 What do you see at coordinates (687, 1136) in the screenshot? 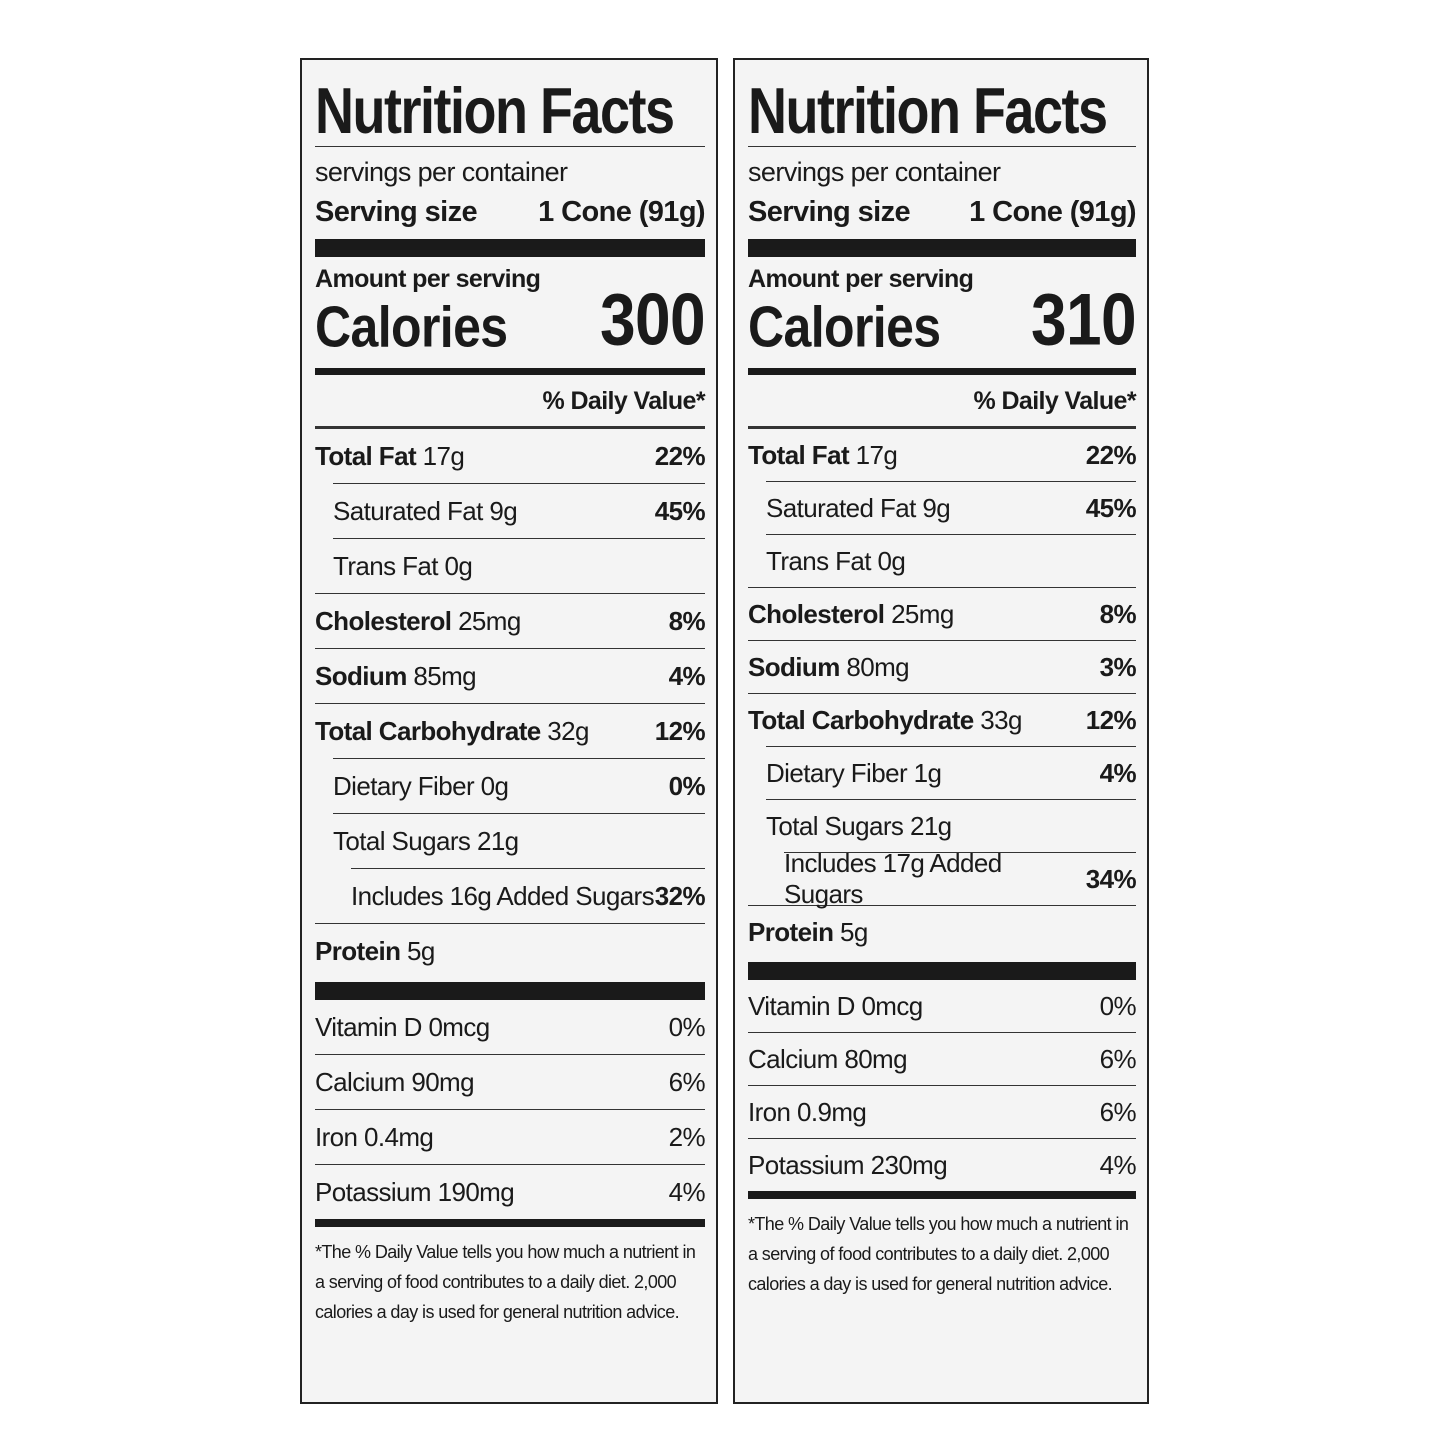
I see `vitamin-dv: 2%` at bounding box center [687, 1136].